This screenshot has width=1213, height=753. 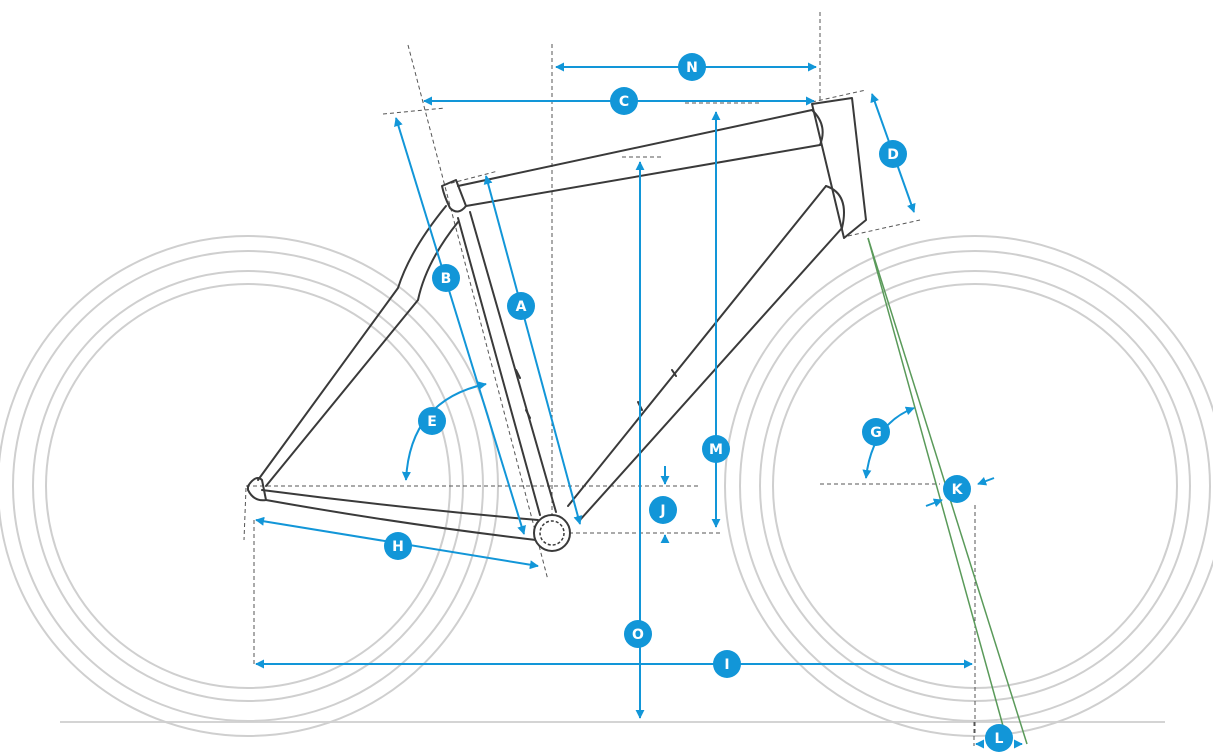 I want to click on badge-I-label: I, so click(x=726, y=665).